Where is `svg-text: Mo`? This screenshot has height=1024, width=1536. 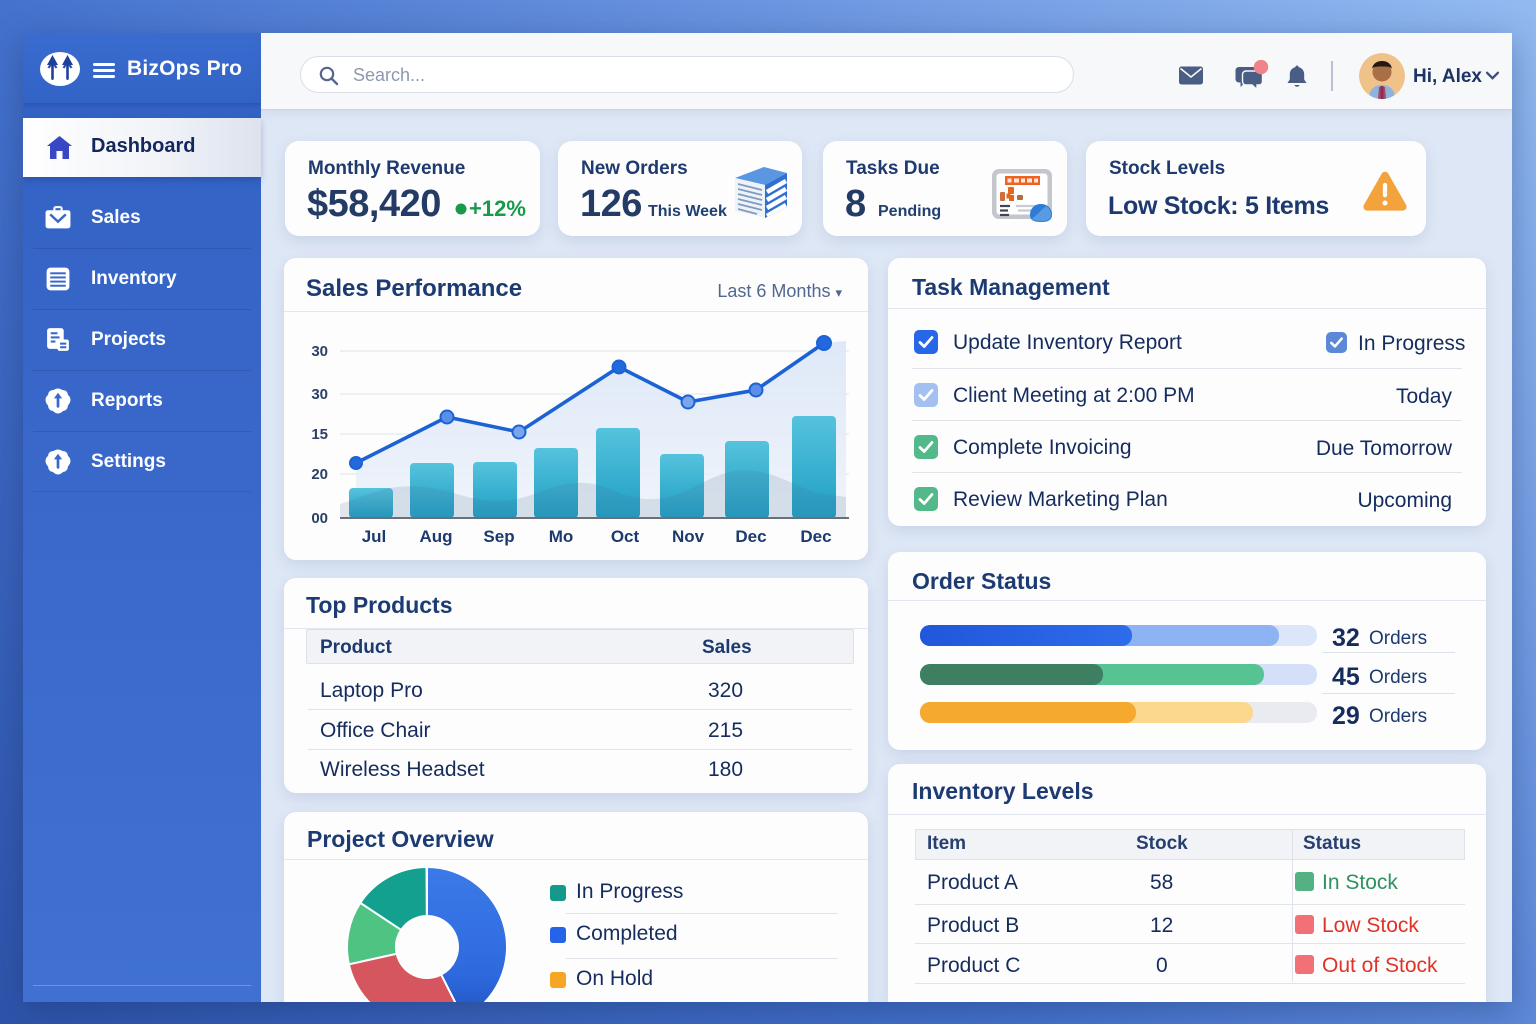 svg-text: Mo is located at coordinates (561, 536).